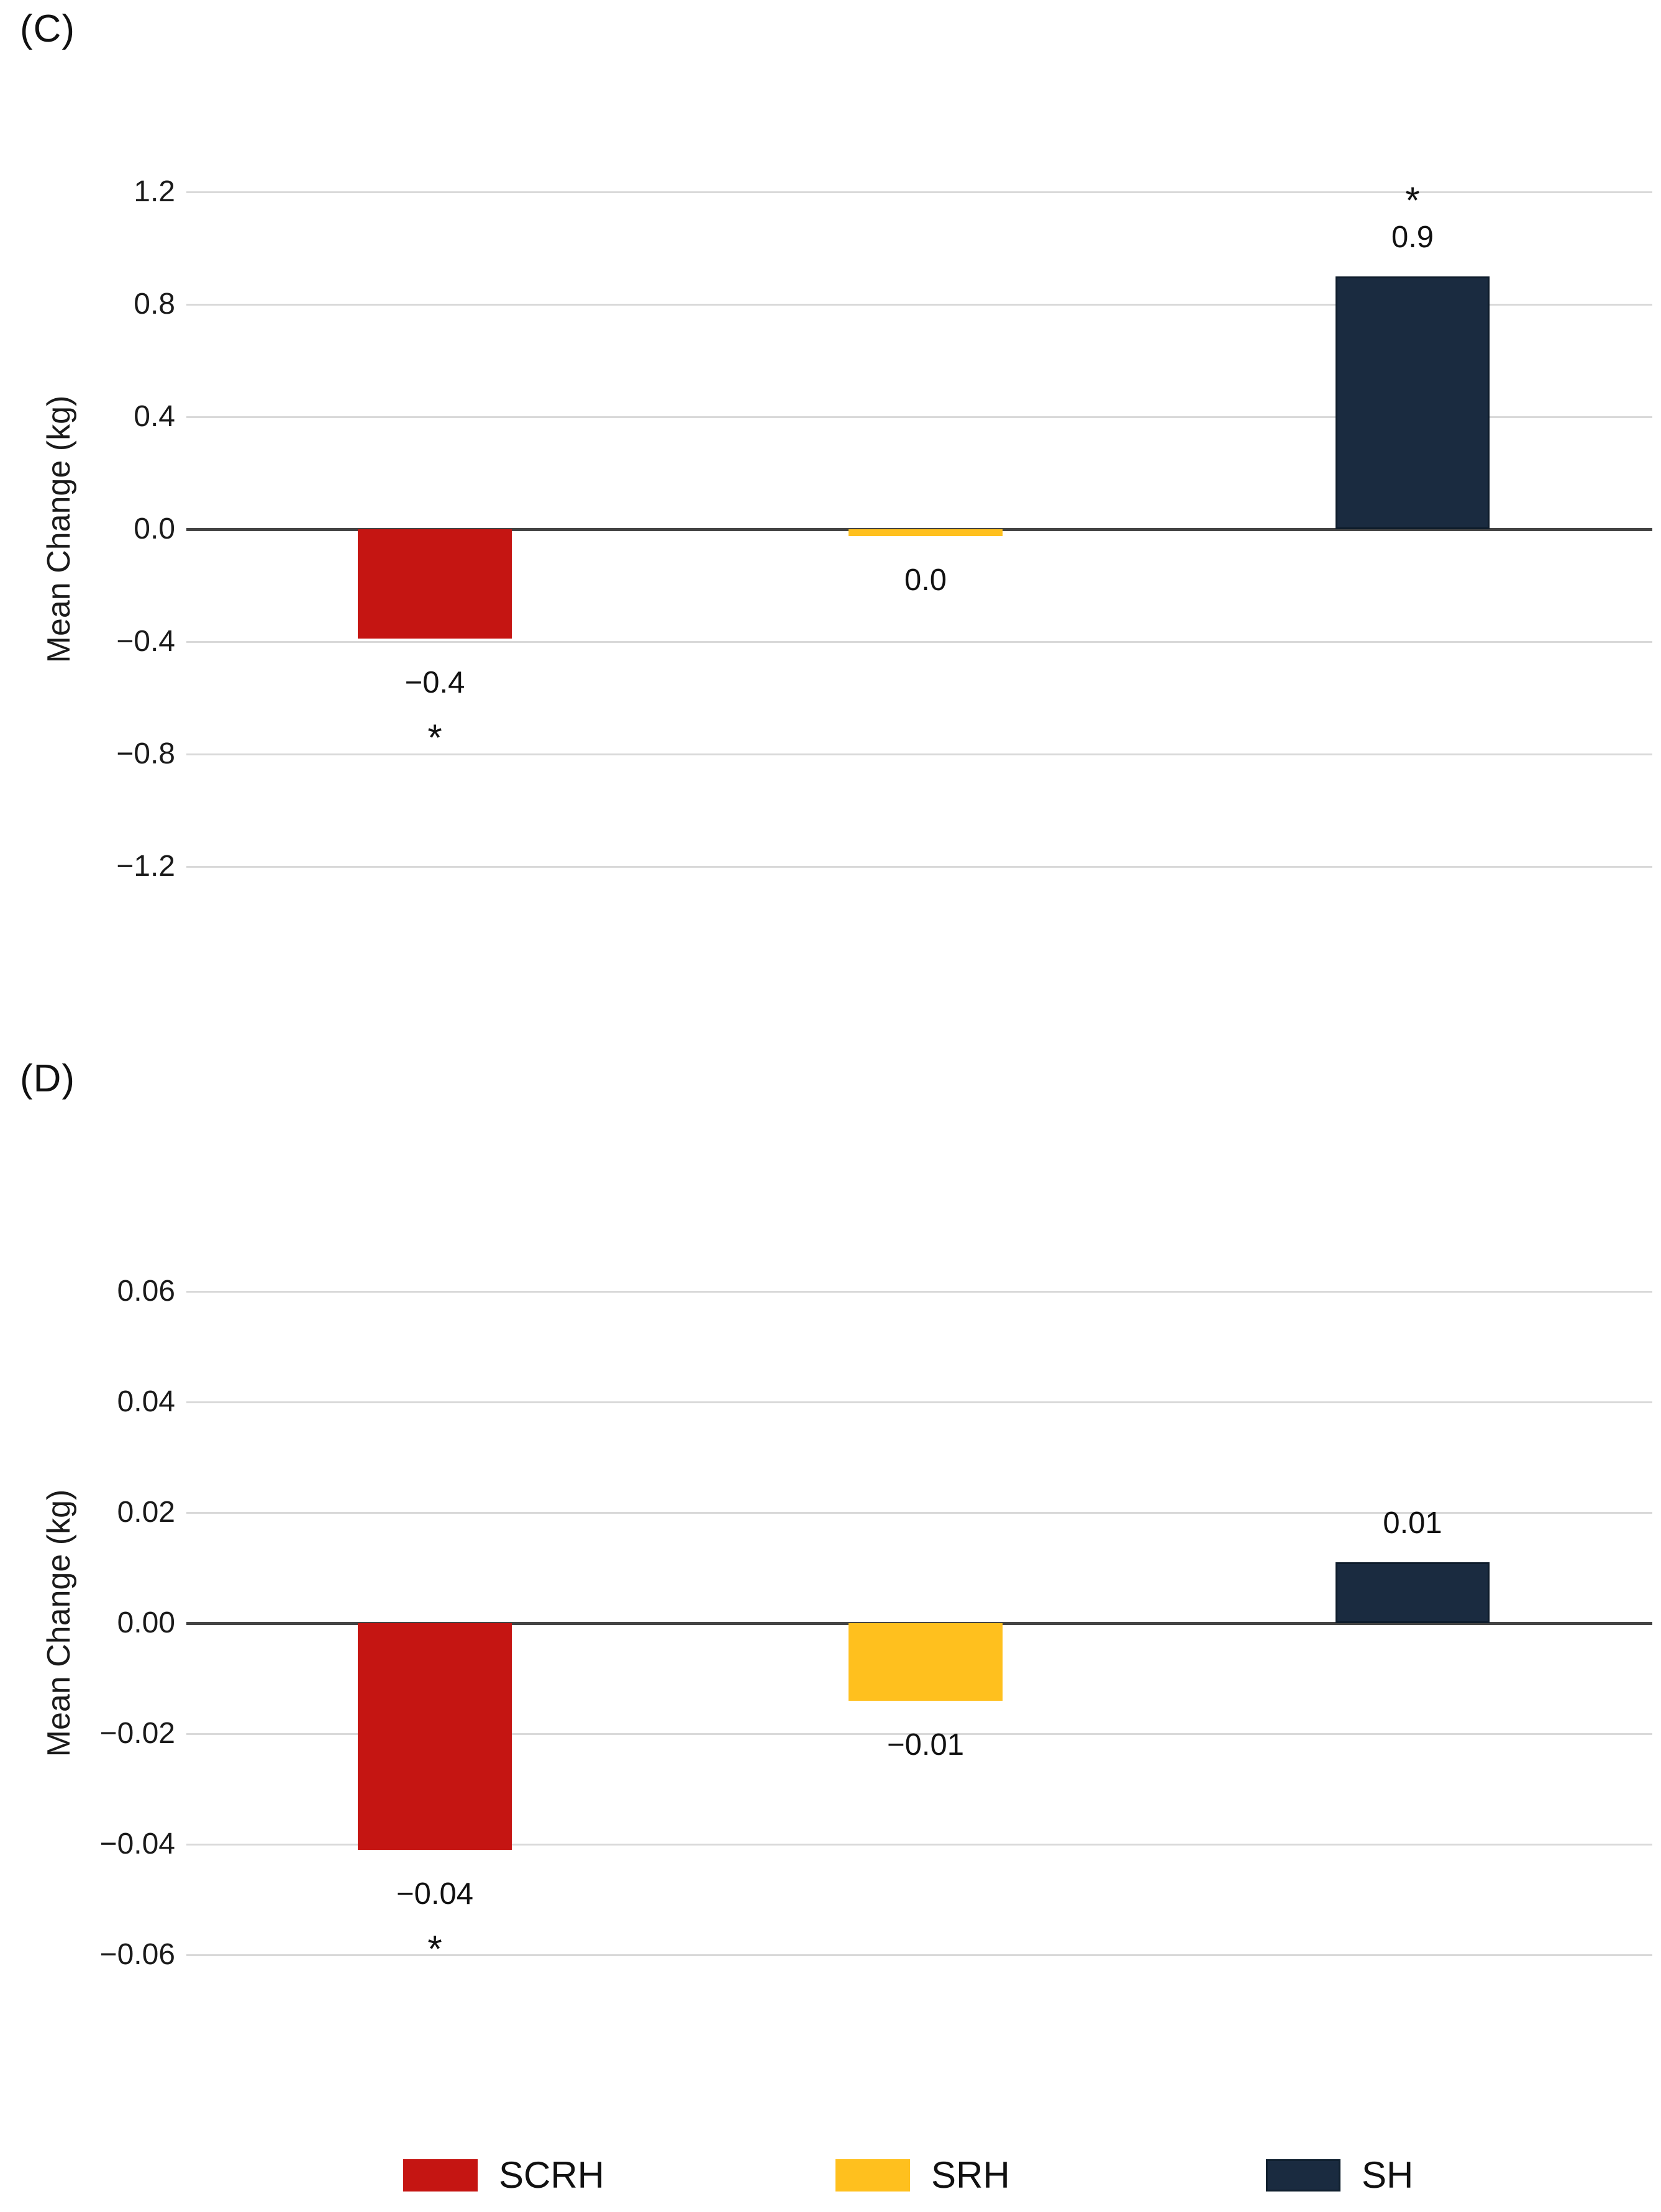  Describe the element at coordinates (146, 1622) in the screenshot. I see `d-y-tick-label: 0.00` at that location.